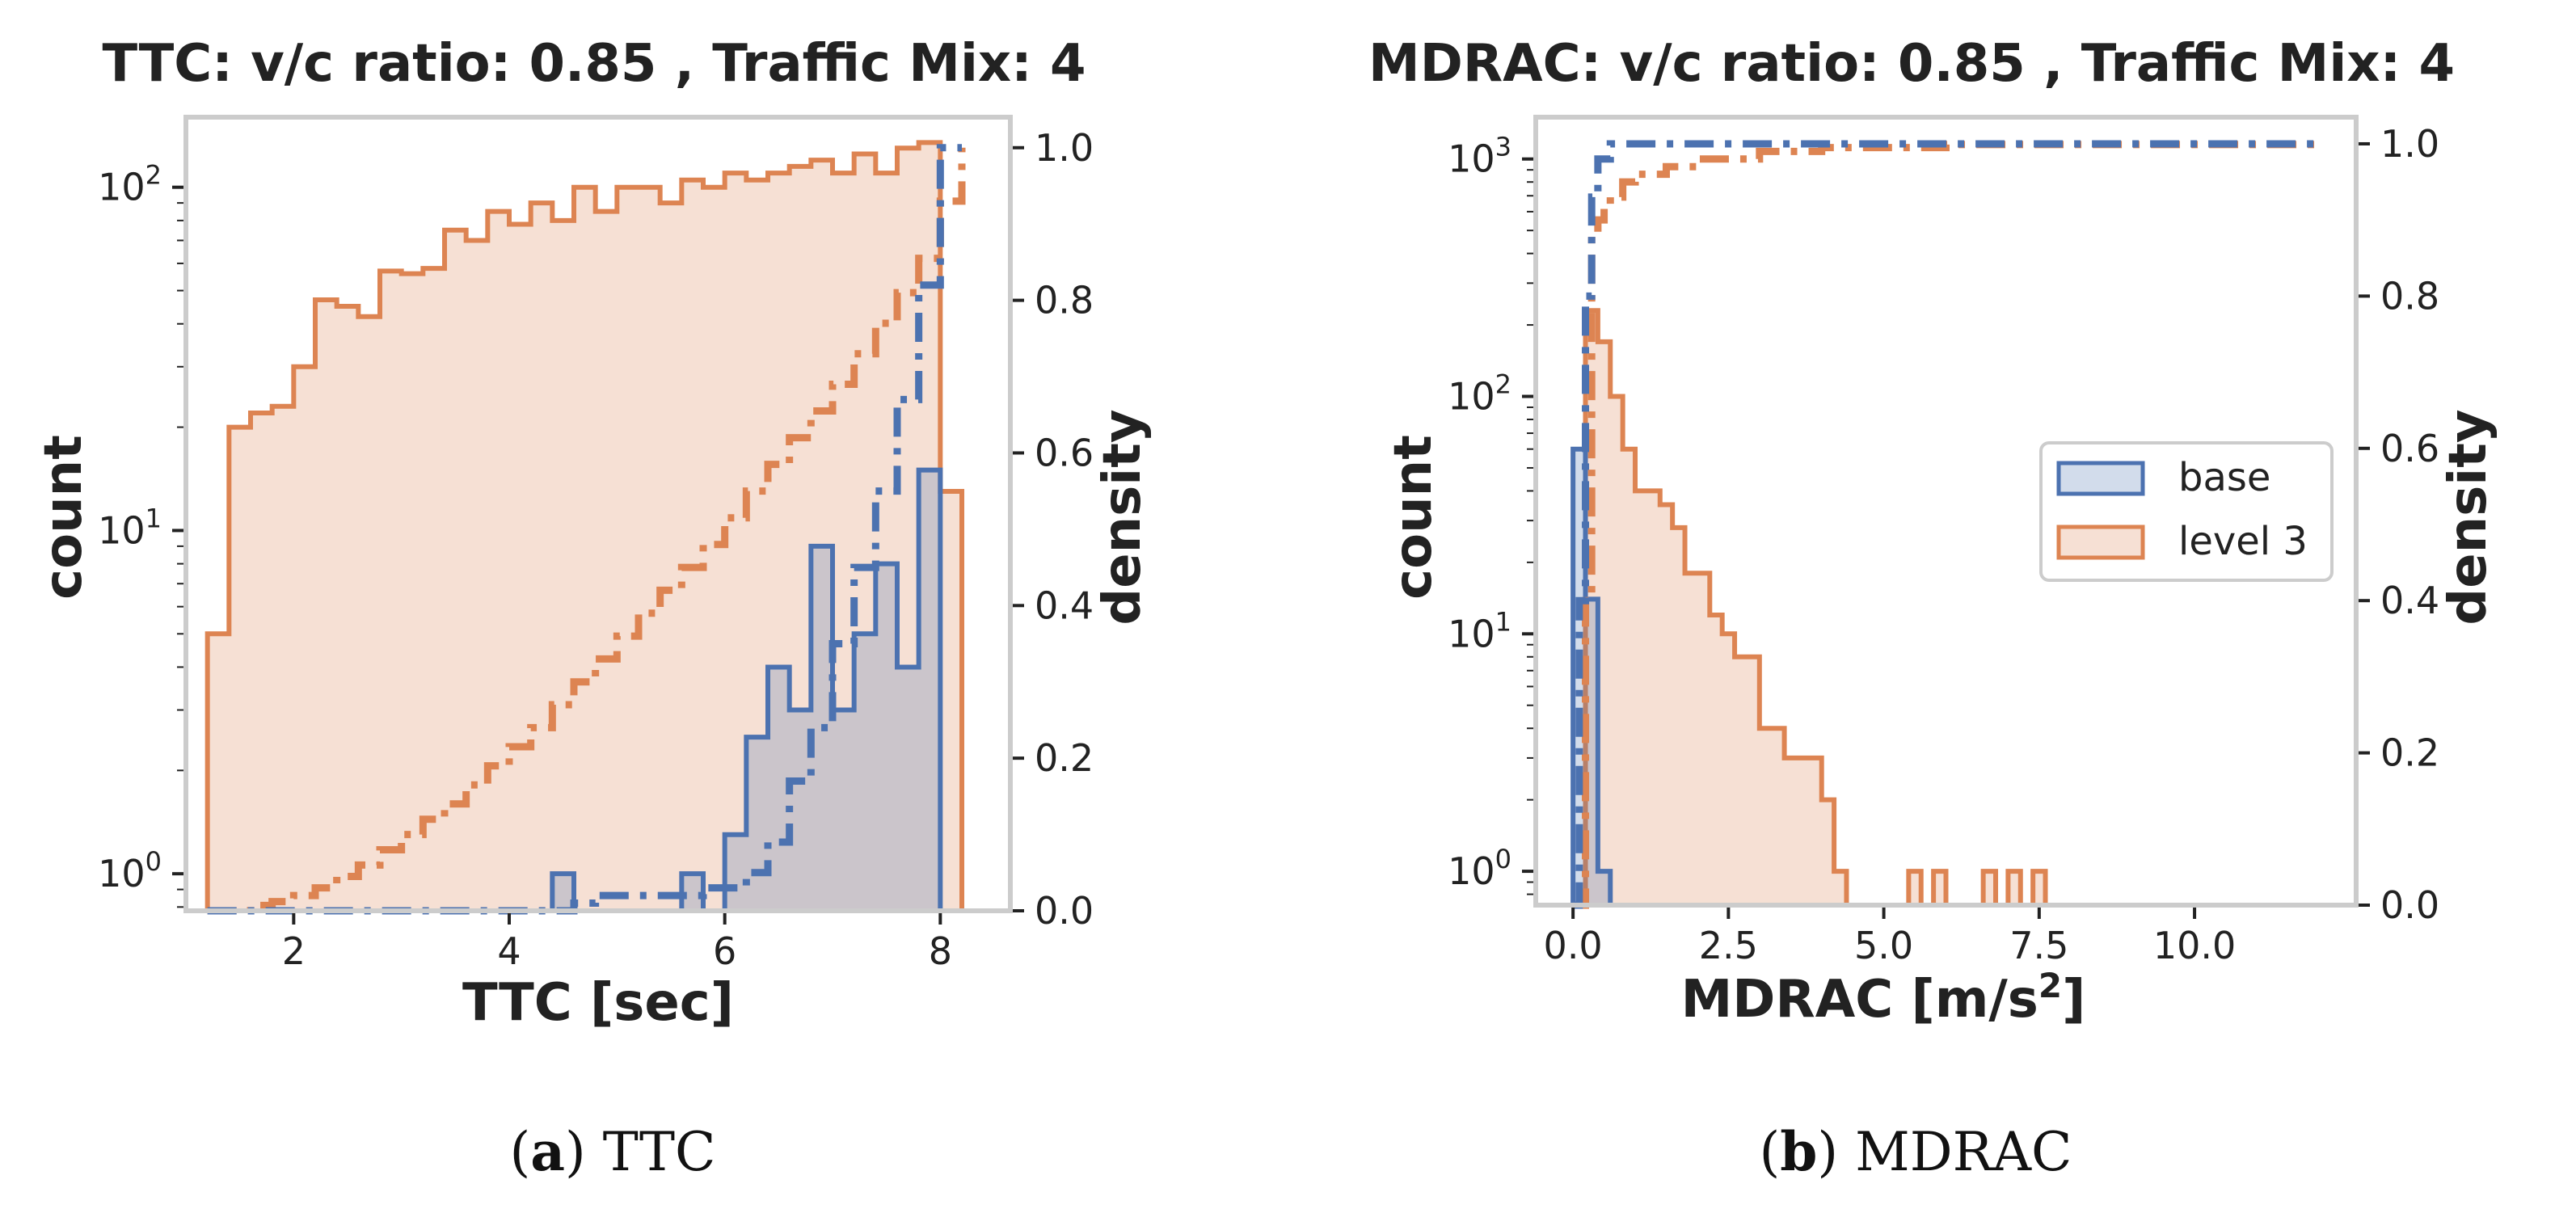 The image size is (2576, 1209). Describe the element at coordinates (1123, 517) in the screenshot. I see `y2-axis-label-ttc: density` at that location.